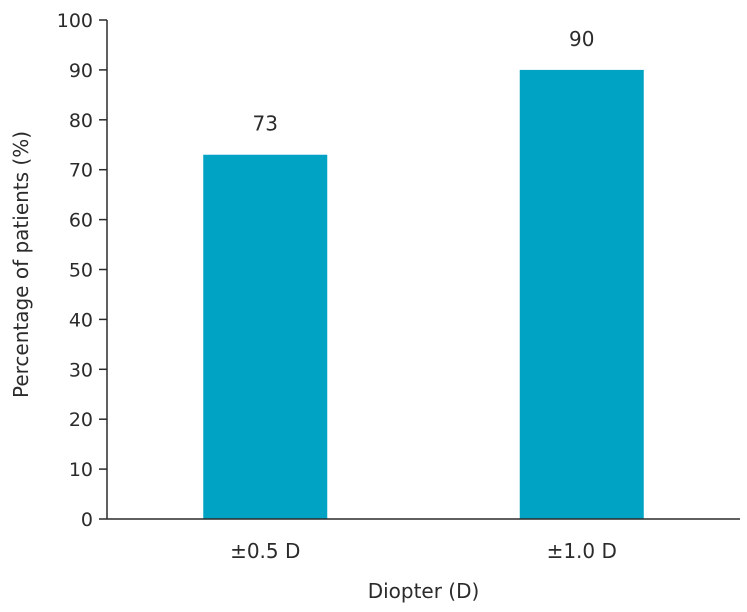  I want to click on y-tick-label: 30, so click(81, 370).